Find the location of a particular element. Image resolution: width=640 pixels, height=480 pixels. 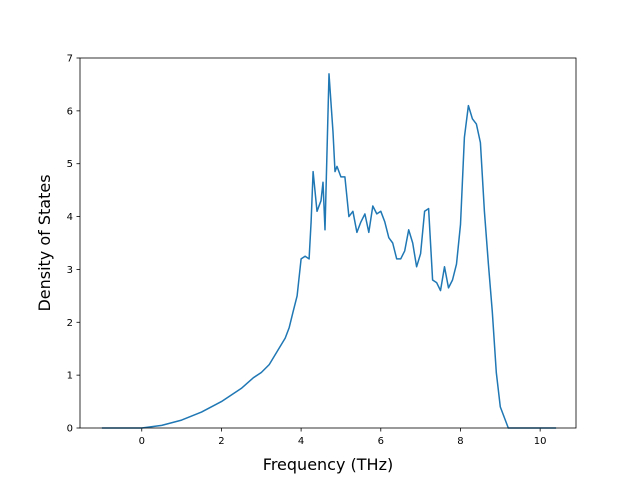

x-tick-label: 6 is located at coordinates (381, 441).